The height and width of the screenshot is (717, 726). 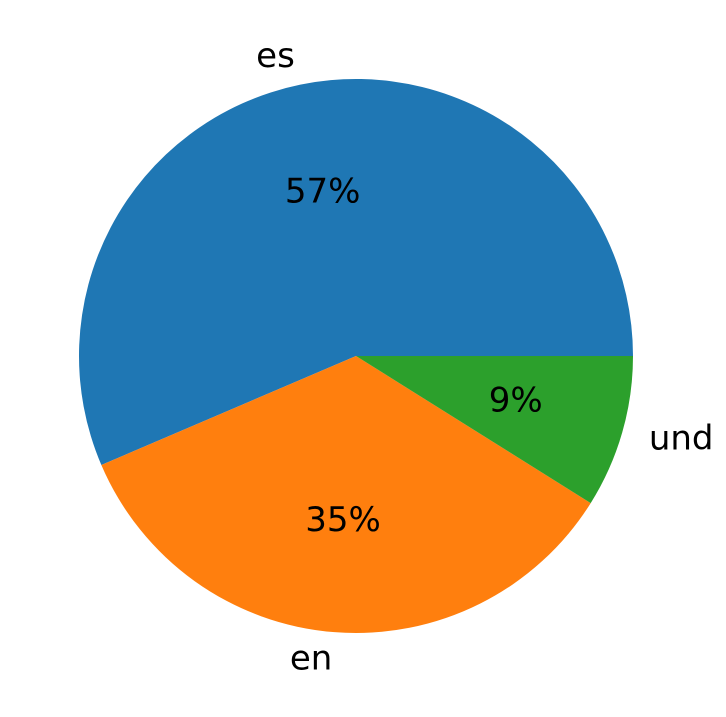 I want to click on percent-label: 57%, so click(x=323, y=192).